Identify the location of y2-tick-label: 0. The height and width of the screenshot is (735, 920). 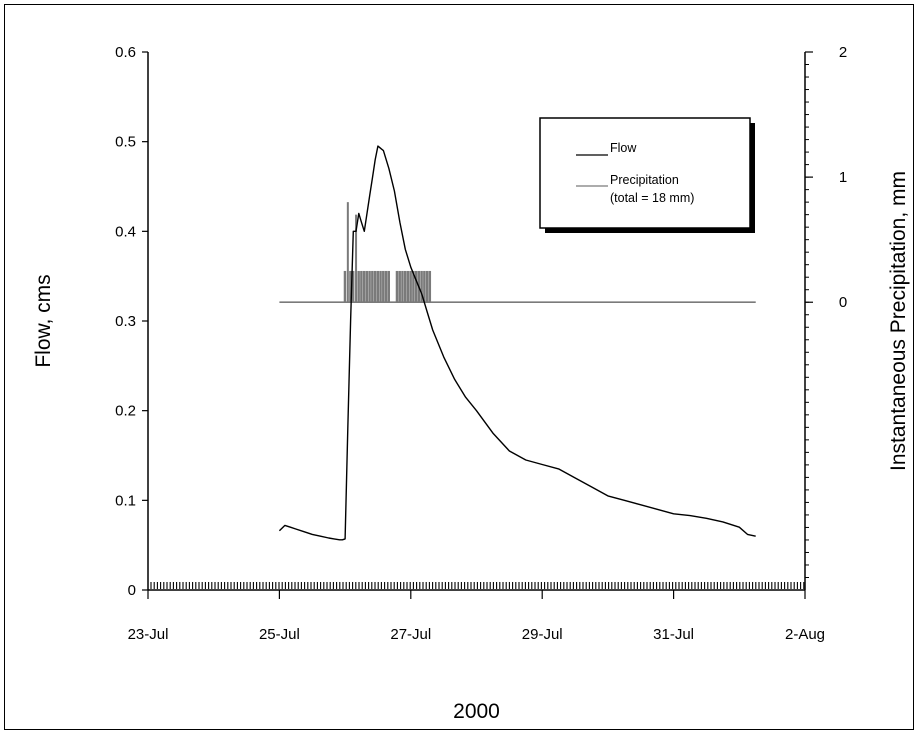
(843, 302).